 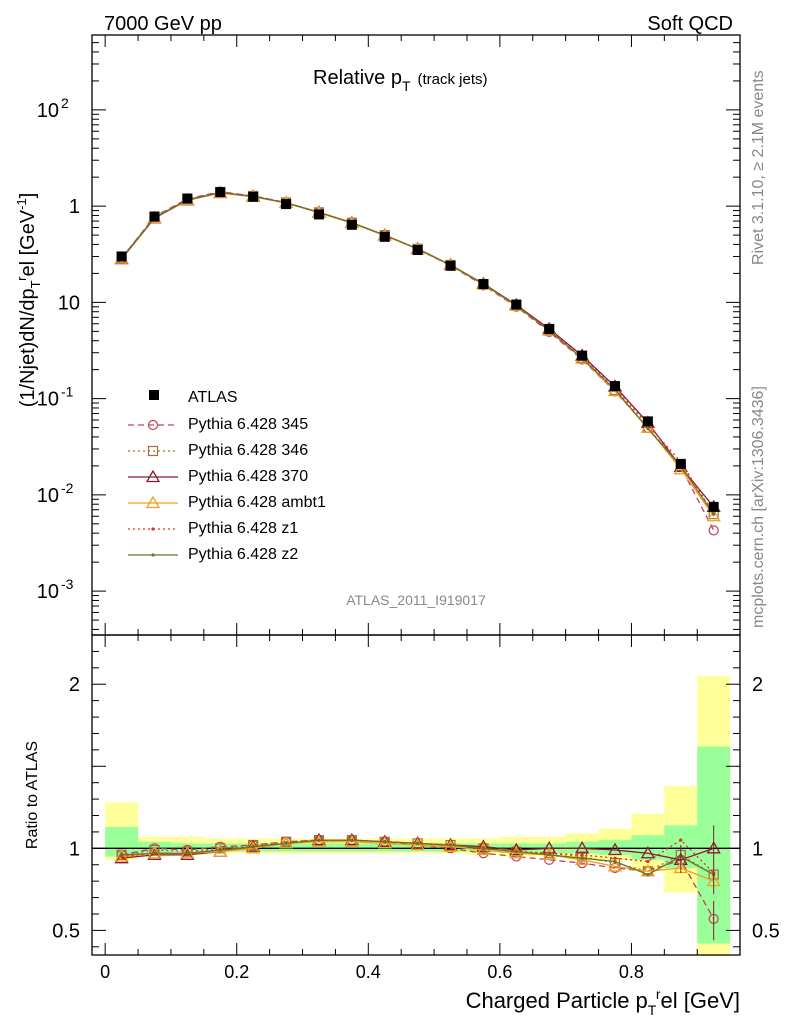 What do you see at coordinates (257, 502) in the screenshot?
I see `legend-label-ambt1: Pythia 6.428 ambt1` at bounding box center [257, 502].